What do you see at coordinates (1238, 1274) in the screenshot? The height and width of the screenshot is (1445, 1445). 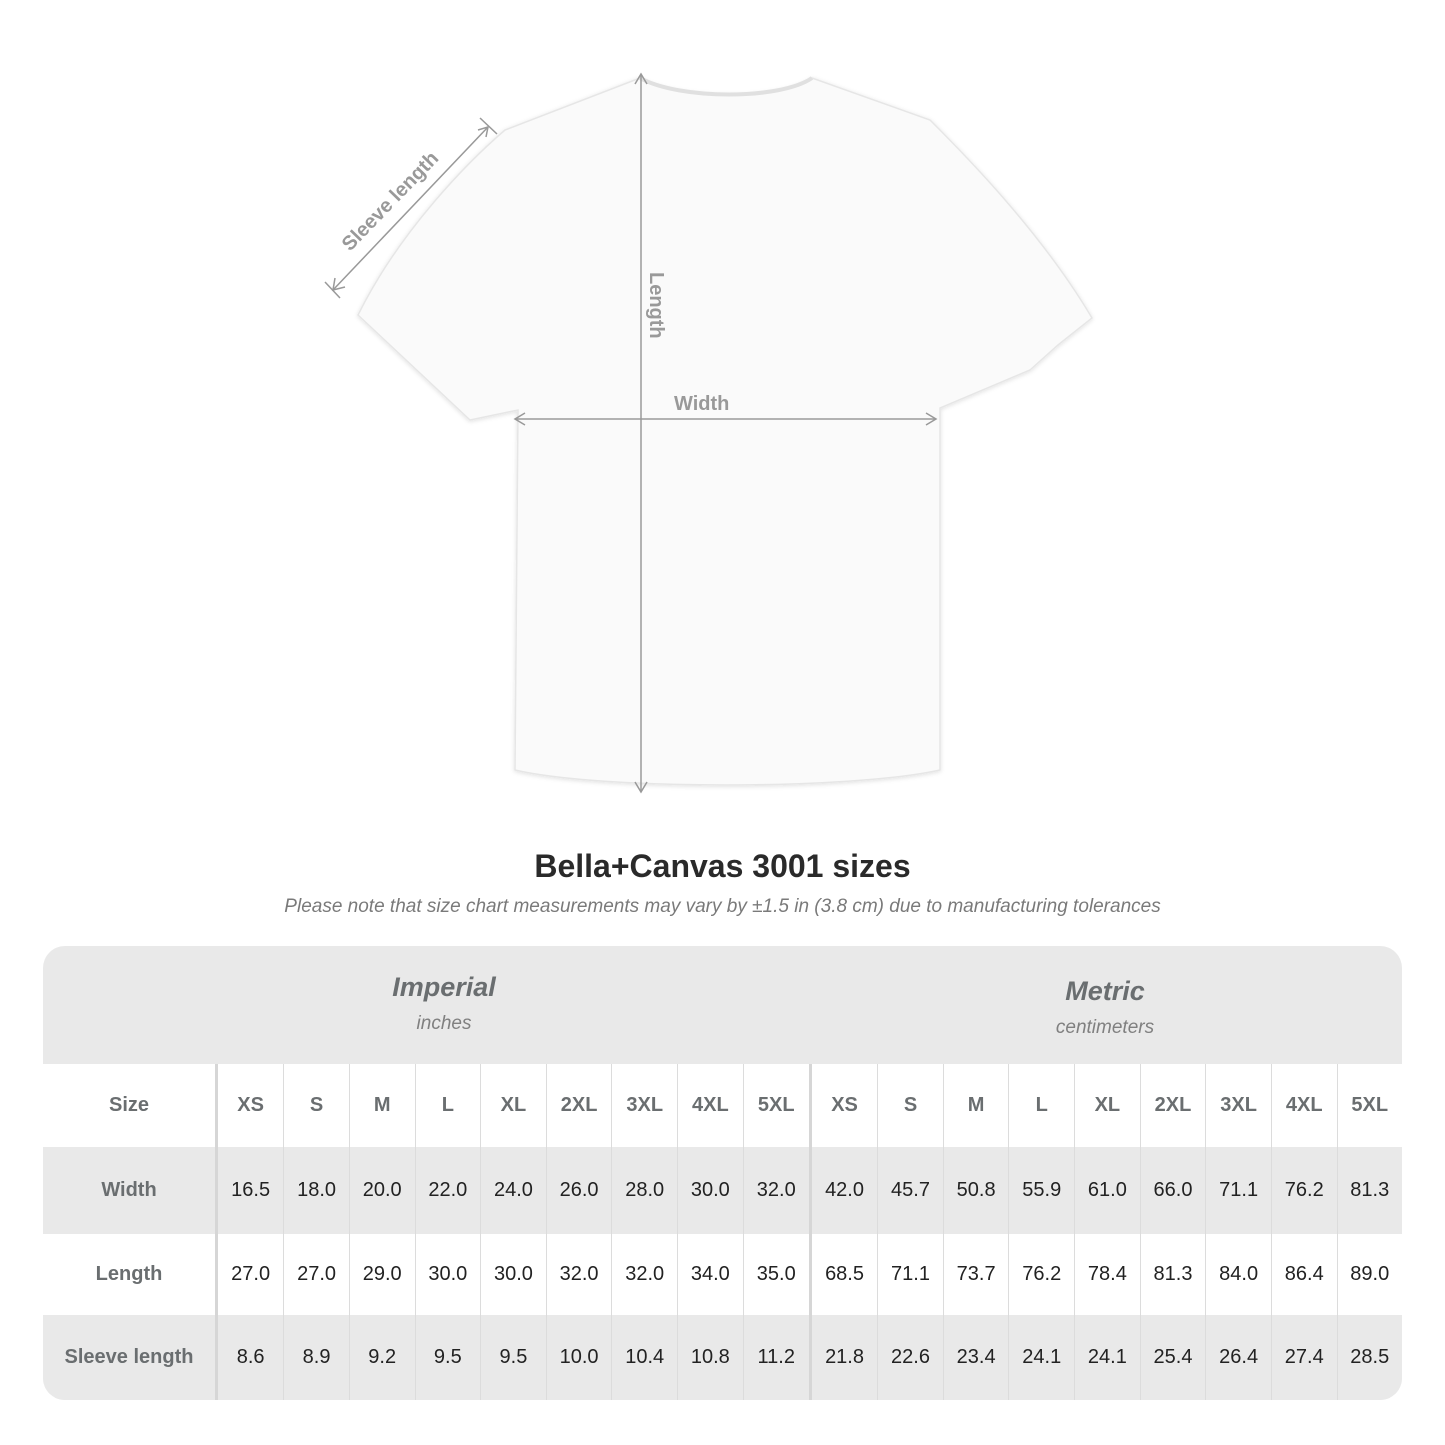 I see `metric-value: 84.0` at bounding box center [1238, 1274].